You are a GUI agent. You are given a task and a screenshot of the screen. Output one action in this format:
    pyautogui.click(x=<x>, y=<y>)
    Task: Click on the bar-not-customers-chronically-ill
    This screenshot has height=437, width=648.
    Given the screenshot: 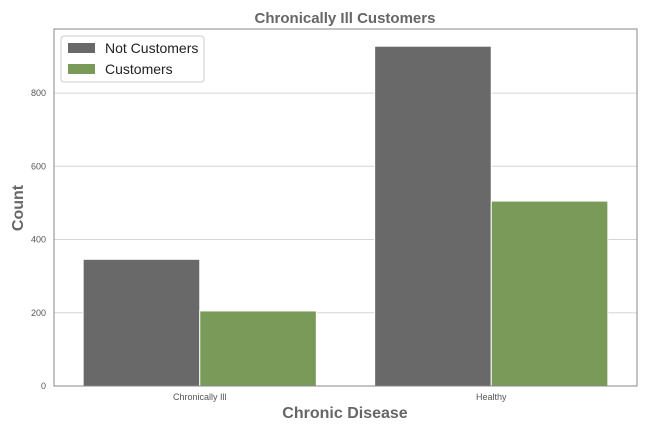 What is the action you would take?
    pyautogui.click(x=141, y=322)
    